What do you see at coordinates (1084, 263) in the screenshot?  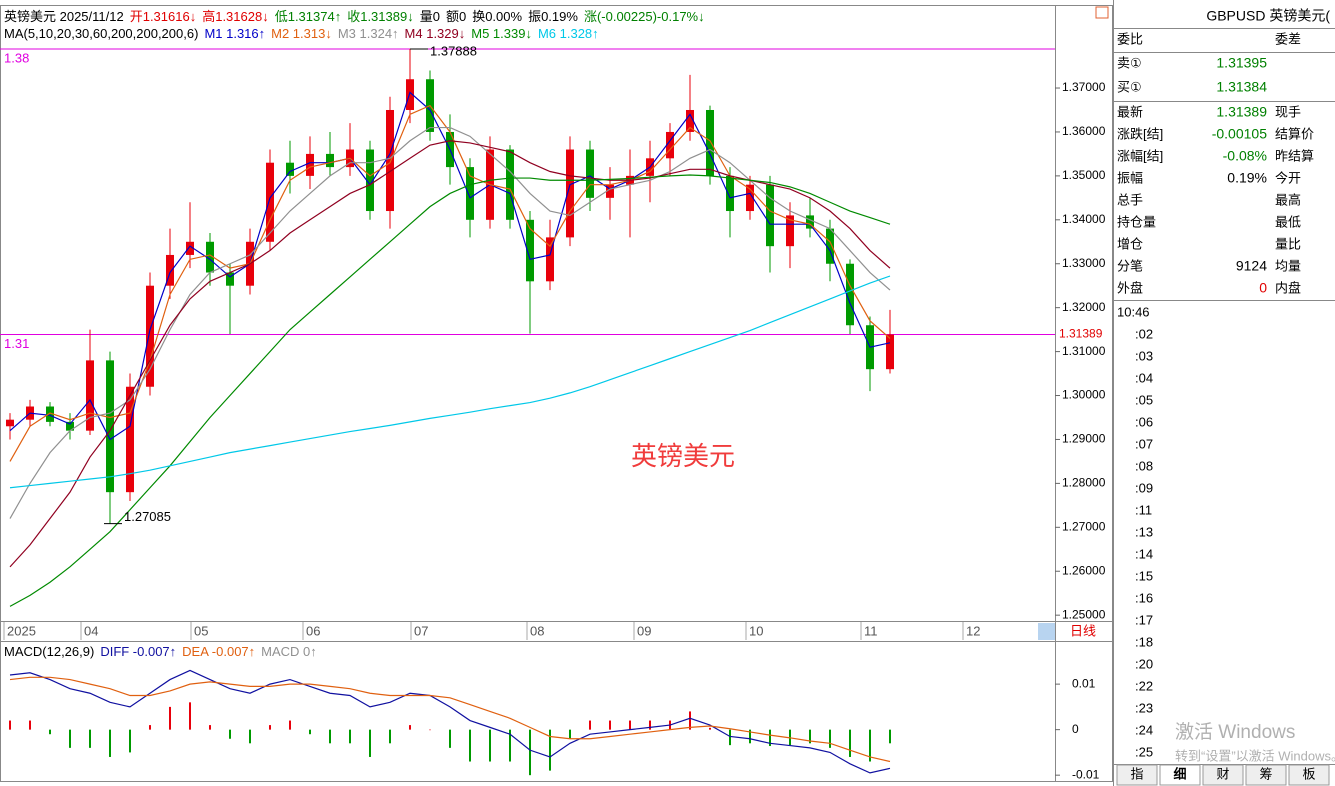 I see `y-tick-label: 1.33000` at bounding box center [1084, 263].